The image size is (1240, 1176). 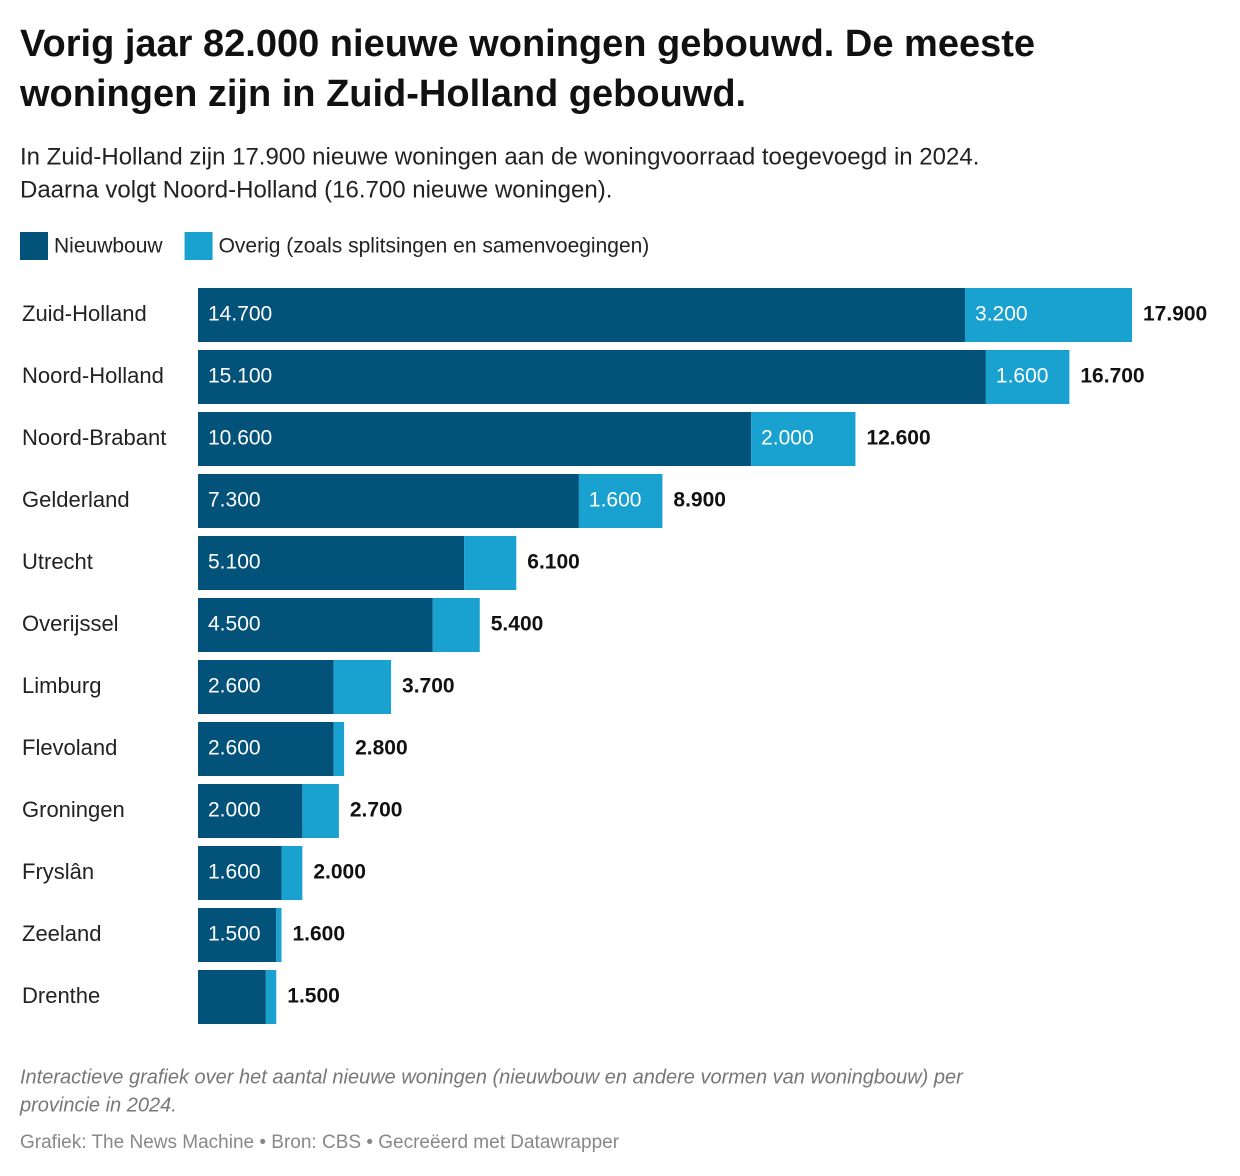 What do you see at coordinates (382, 94) in the screenshot?
I see `chart-title: woningen zijn in Zuid-Holland gebouwd.` at bounding box center [382, 94].